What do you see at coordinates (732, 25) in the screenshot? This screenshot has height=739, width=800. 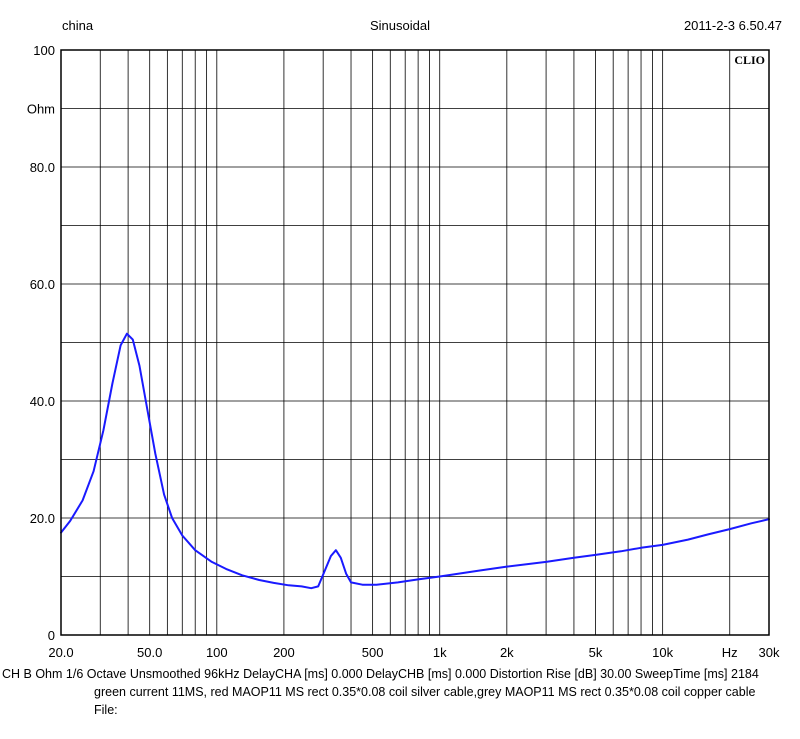 I see `header-timestamp: 2011-2-3 6.50.47` at bounding box center [732, 25].